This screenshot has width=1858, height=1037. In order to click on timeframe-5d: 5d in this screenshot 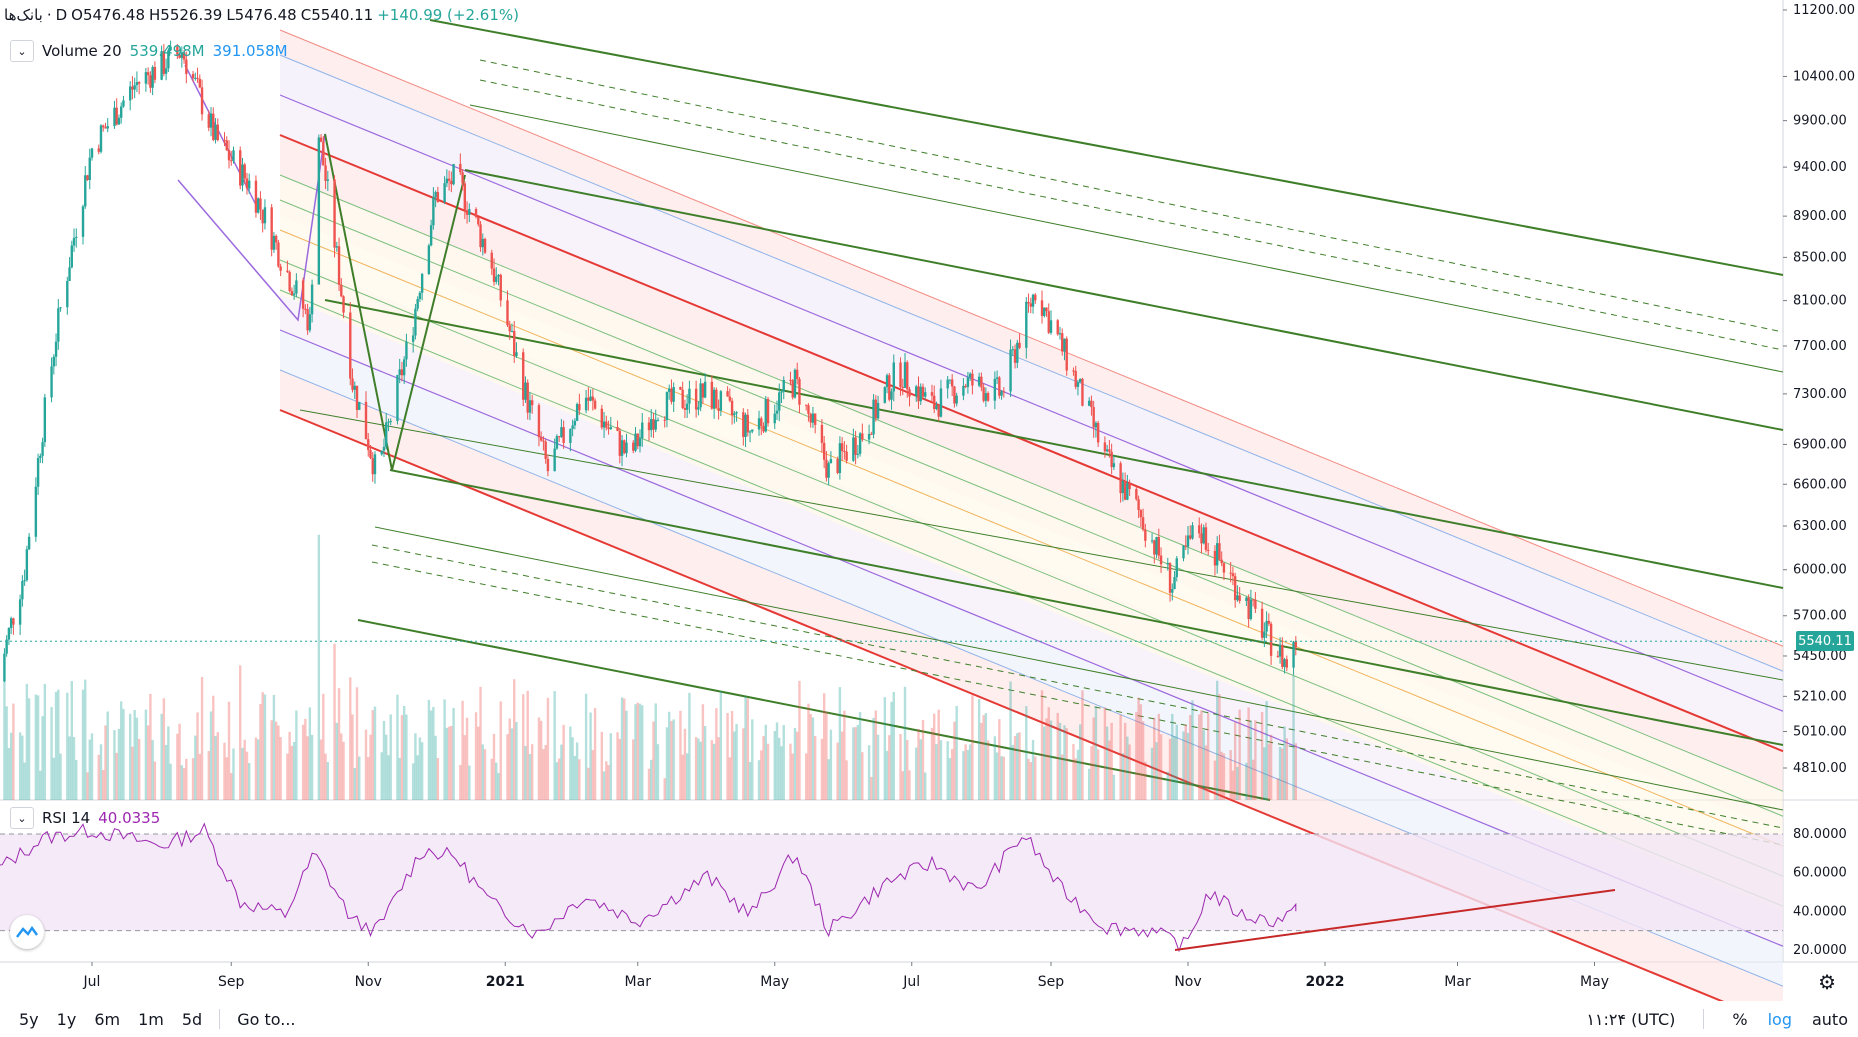, I will do `click(192, 1019)`.